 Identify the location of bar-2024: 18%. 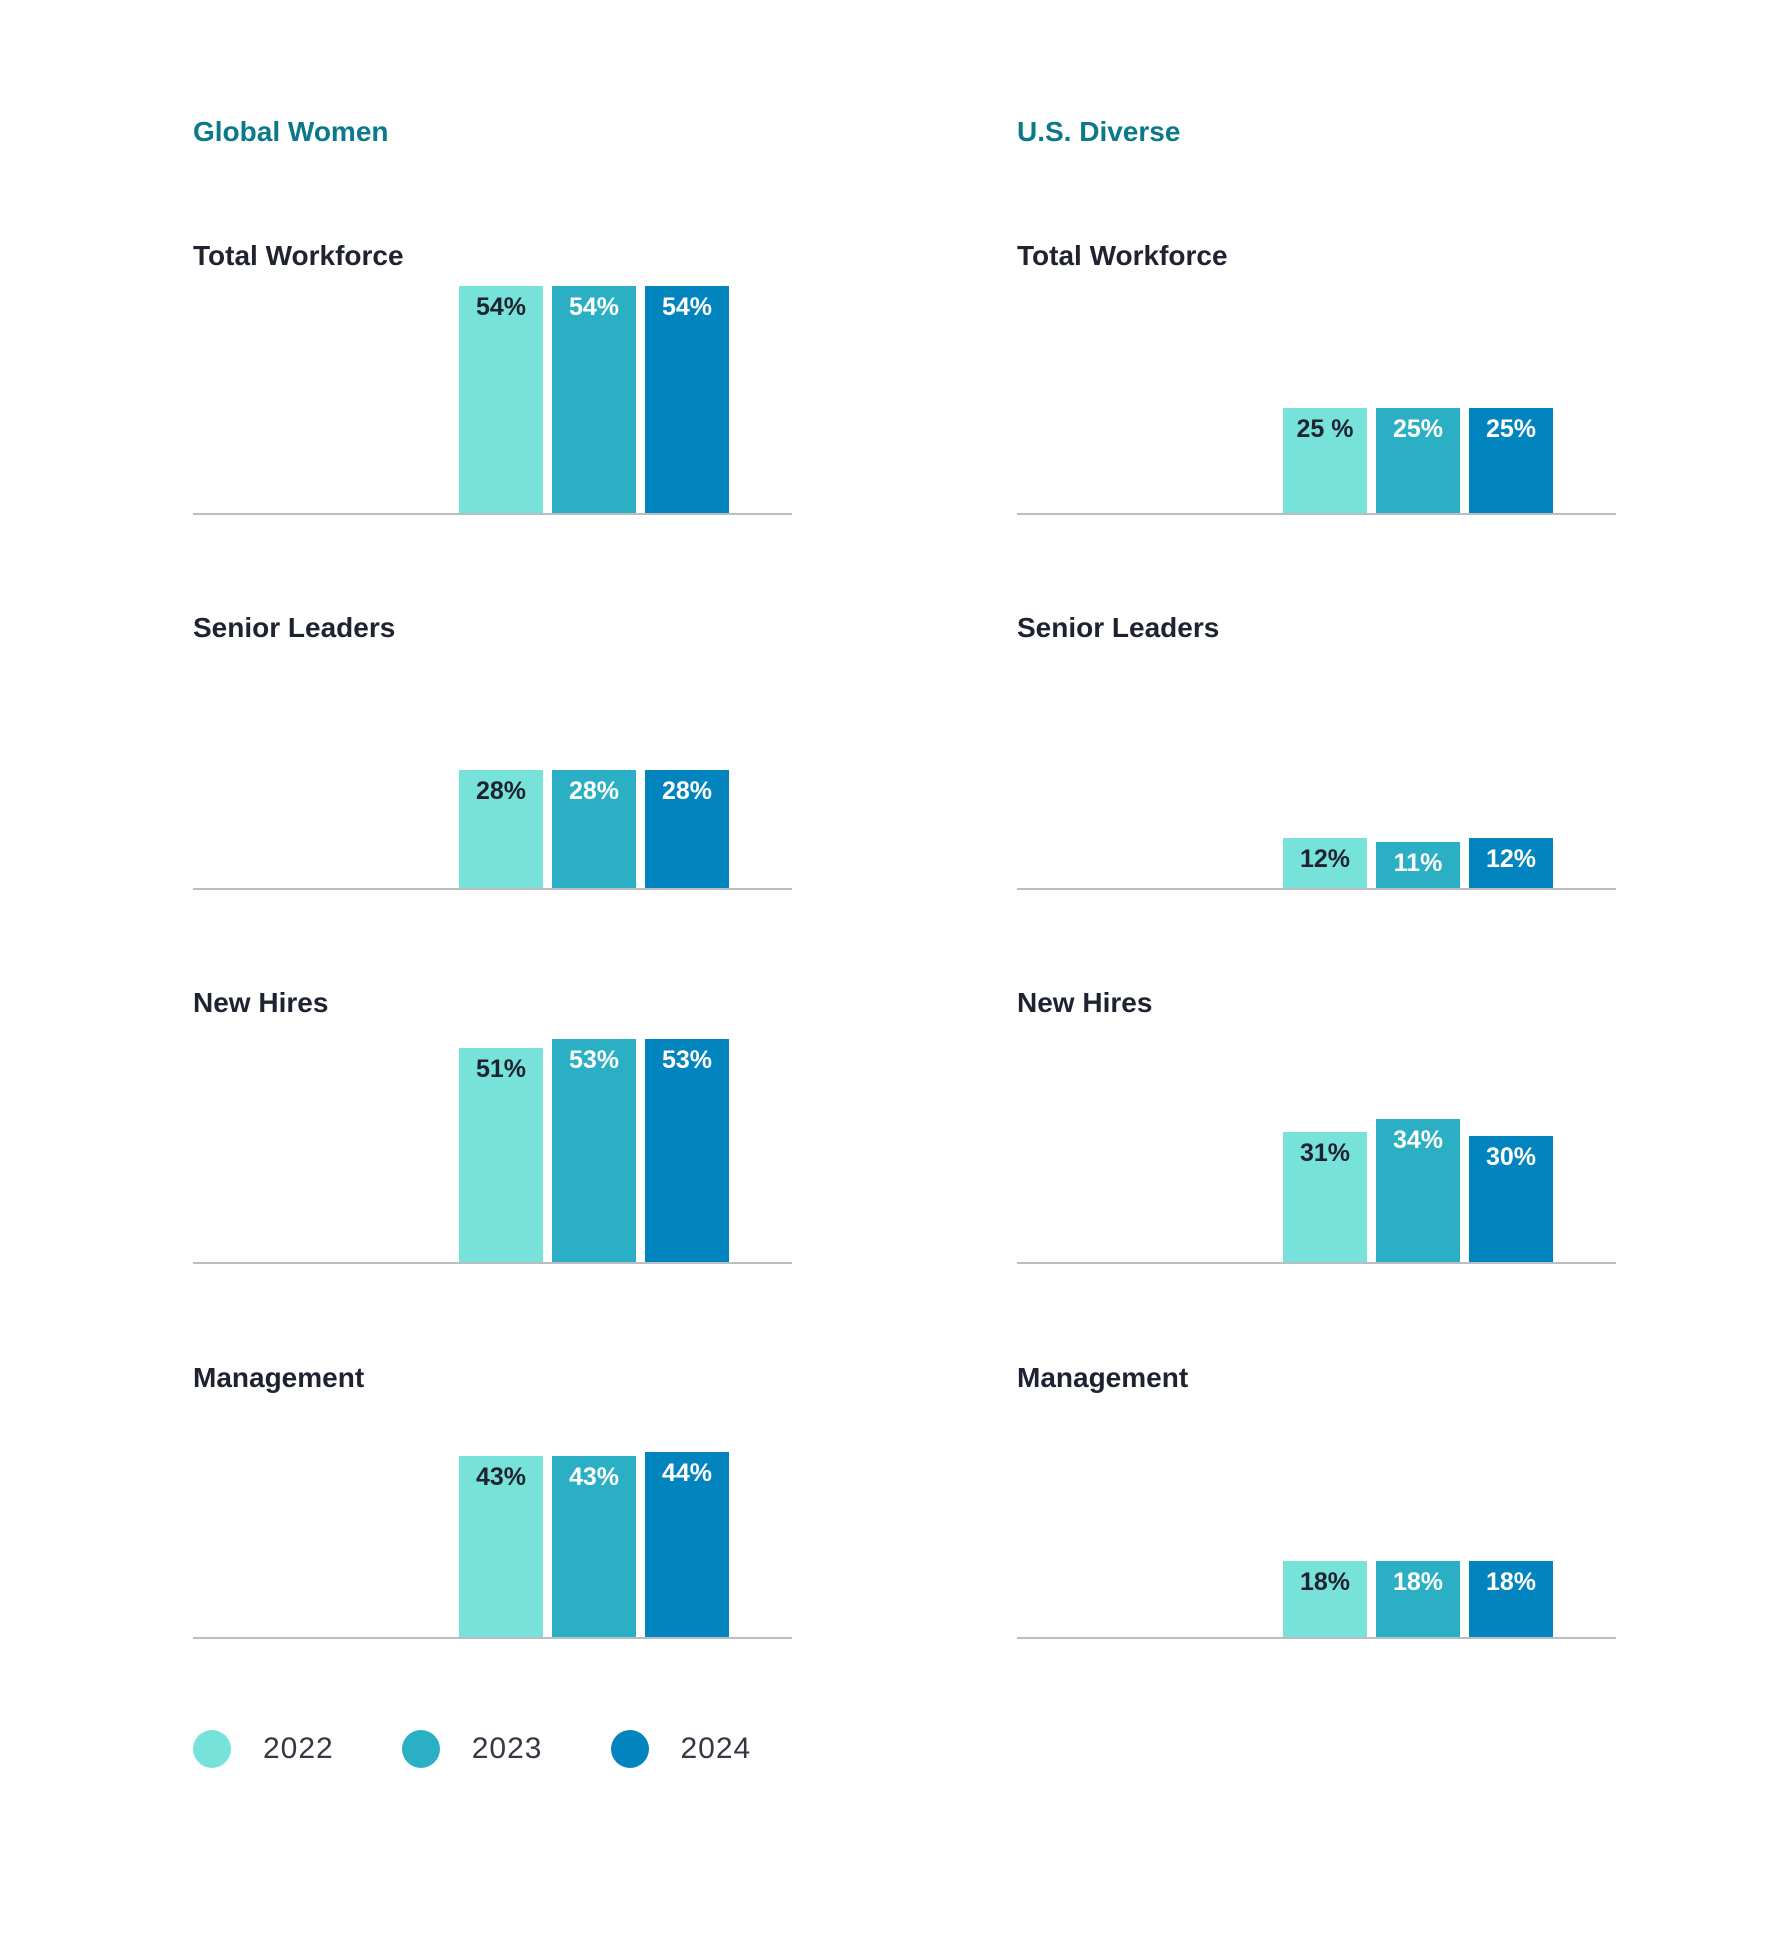
(1511, 1599).